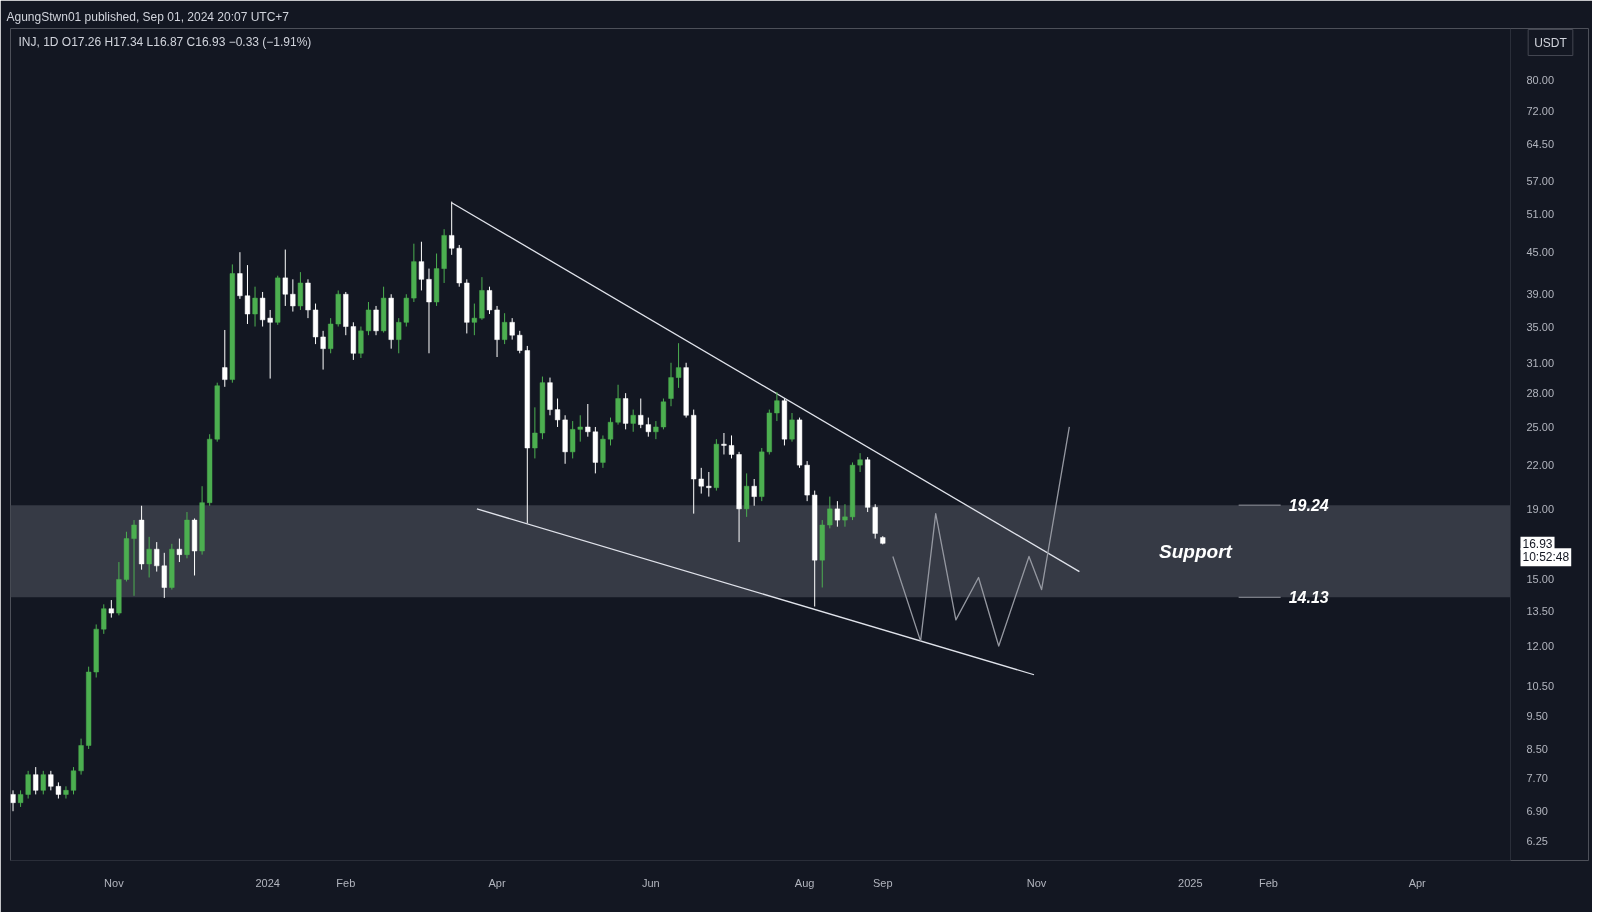 The height and width of the screenshot is (920, 1600). What do you see at coordinates (1308, 598) in the screenshot?
I see `annotation: 14.13` at bounding box center [1308, 598].